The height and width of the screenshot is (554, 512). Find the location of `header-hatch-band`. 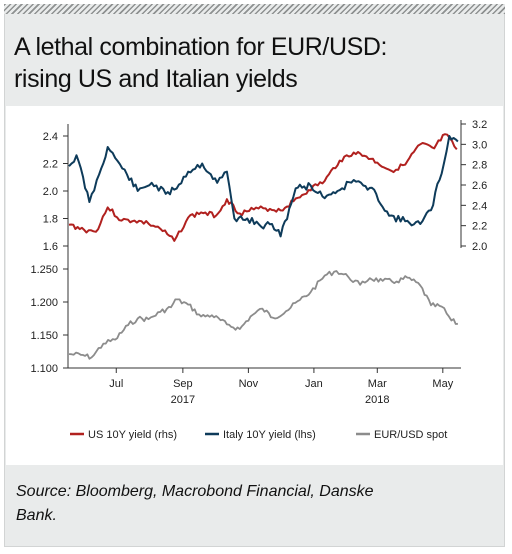

header-hatch-band is located at coordinates (254, 9).